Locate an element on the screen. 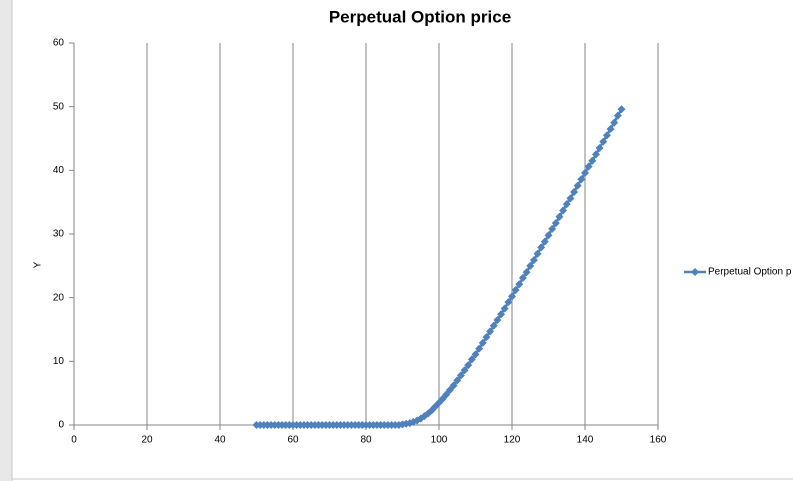 Image resolution: width=793 pixels, height=481 pixels. y-tick-label: 60 is located at coordinates (59, 43).